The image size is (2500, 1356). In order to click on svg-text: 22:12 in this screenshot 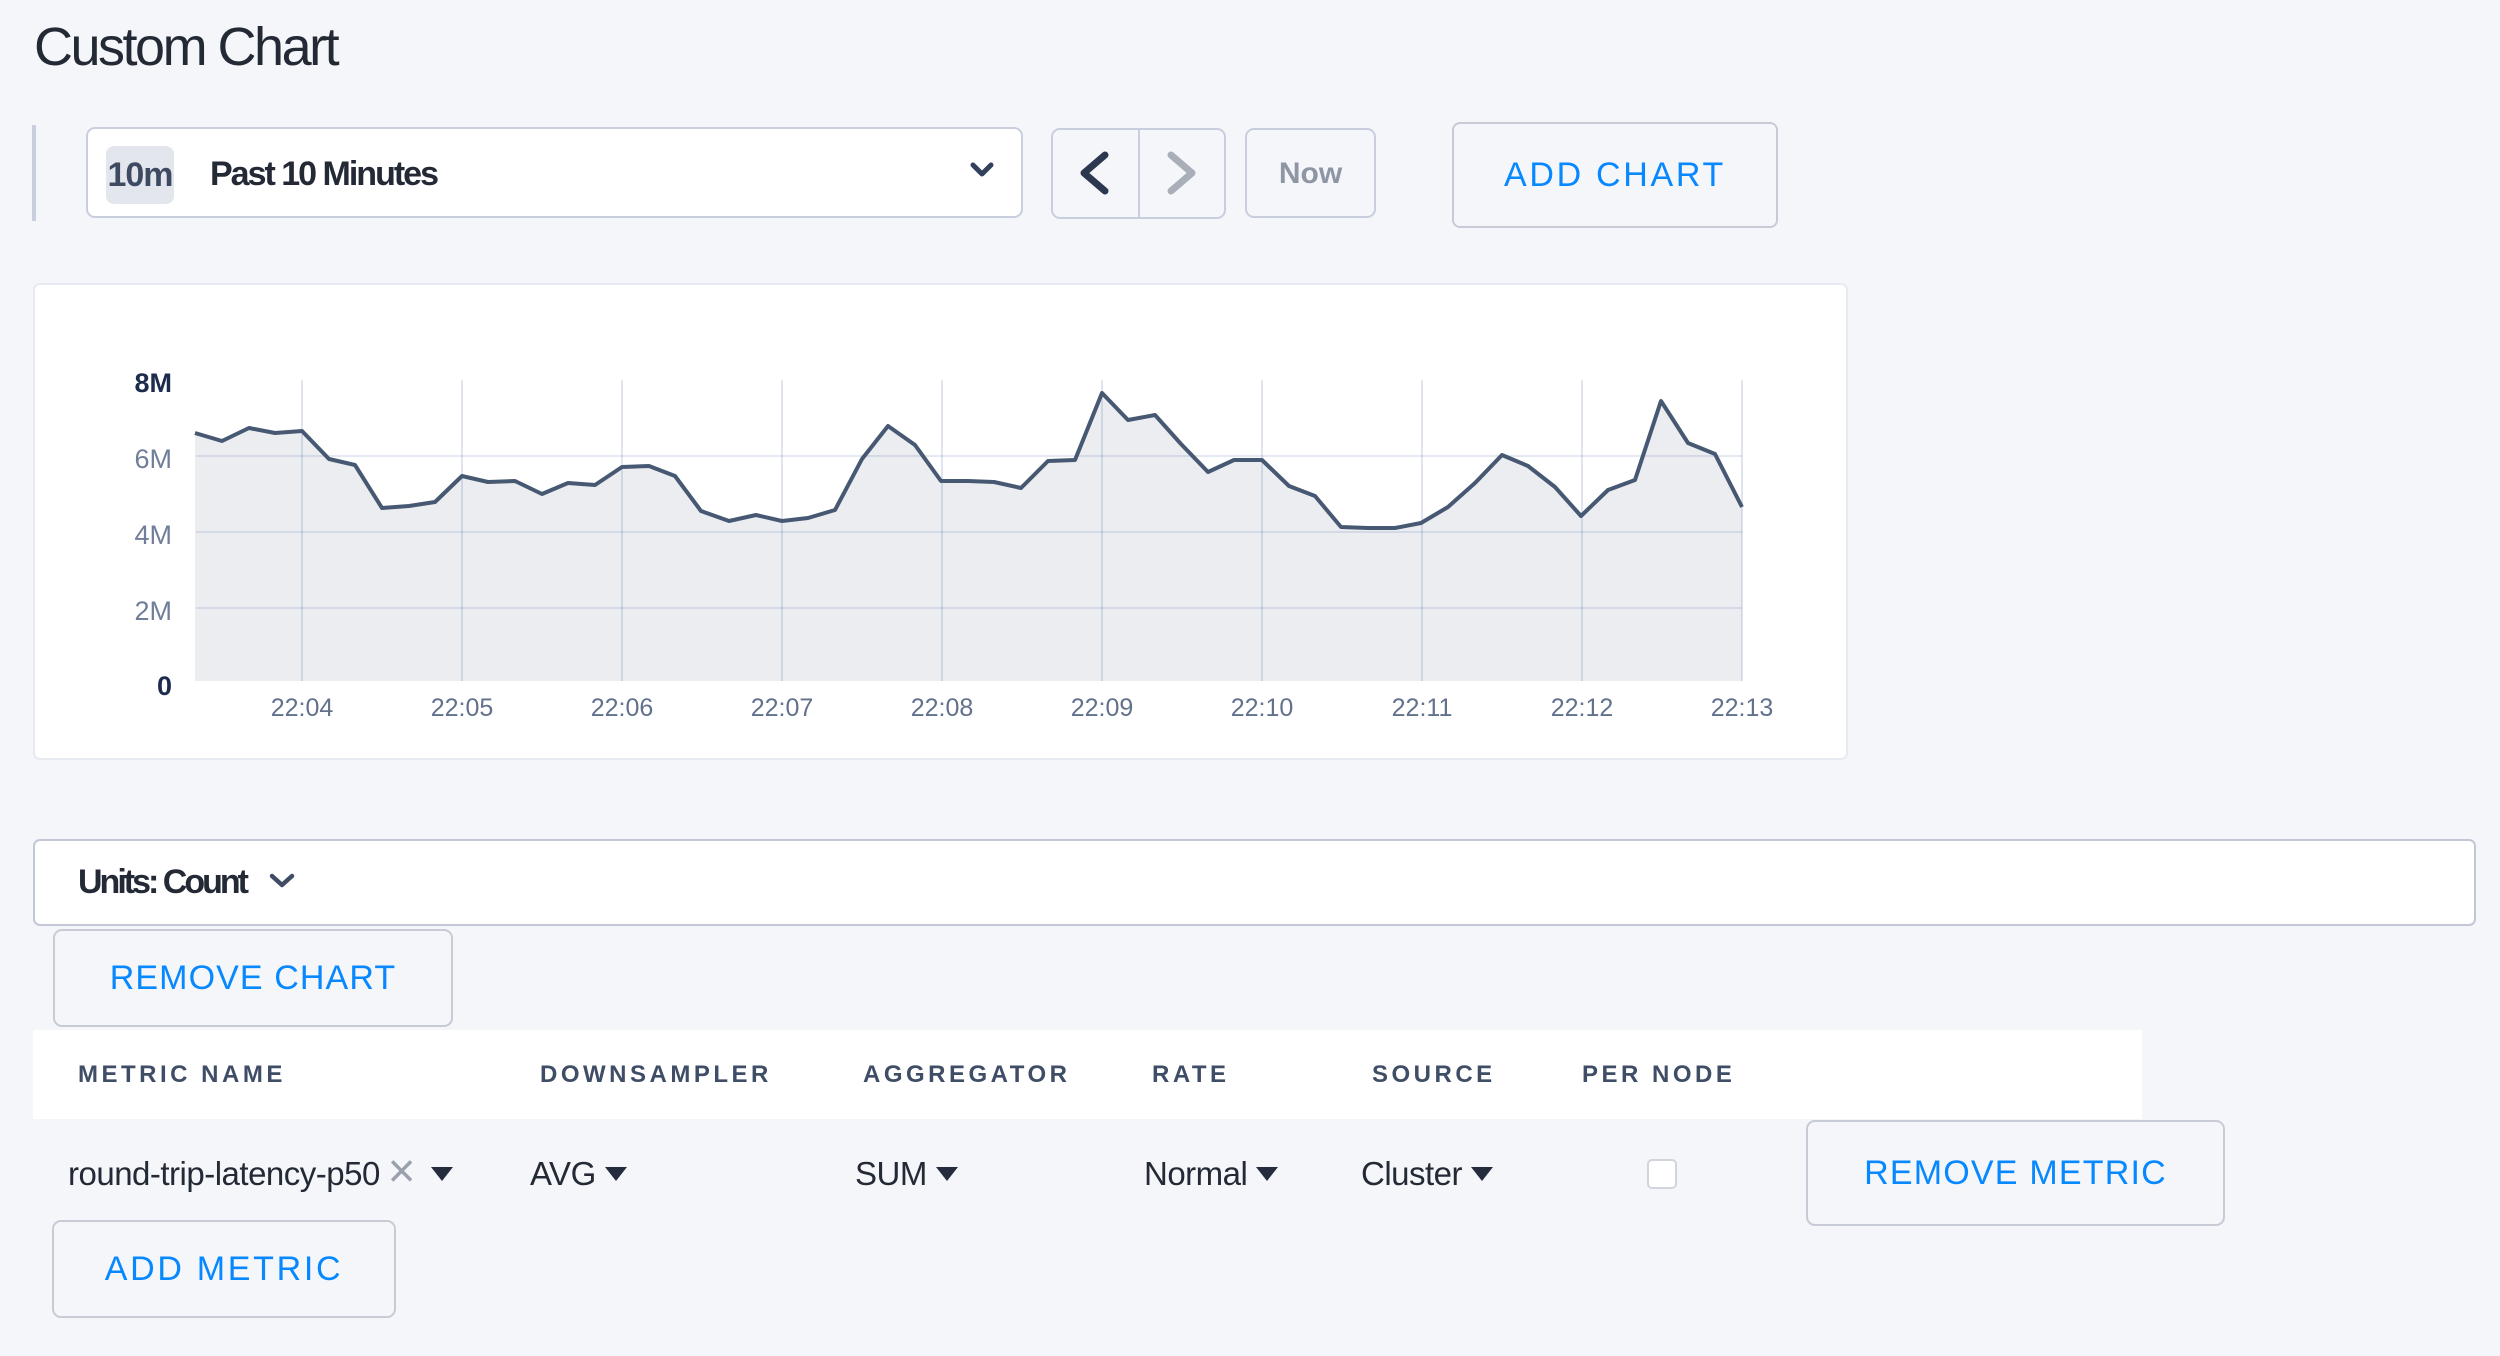, I will do `click(1582, 708)`.